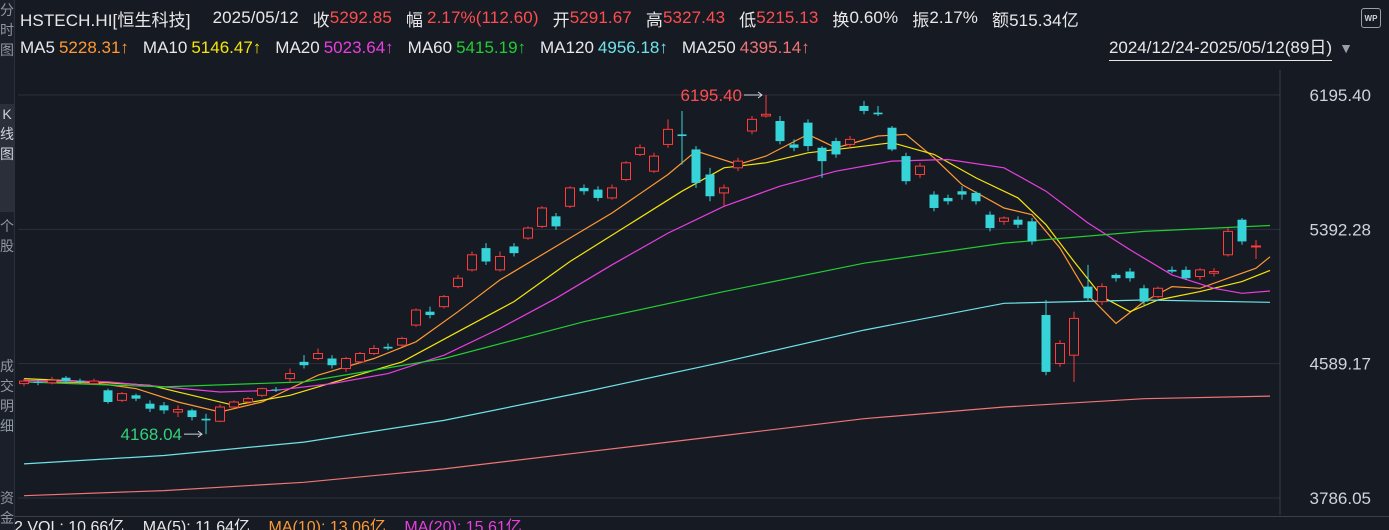 This screenshot has height=530, width=1389. I want to click on close-value: 5292.85, so click(360, 17).